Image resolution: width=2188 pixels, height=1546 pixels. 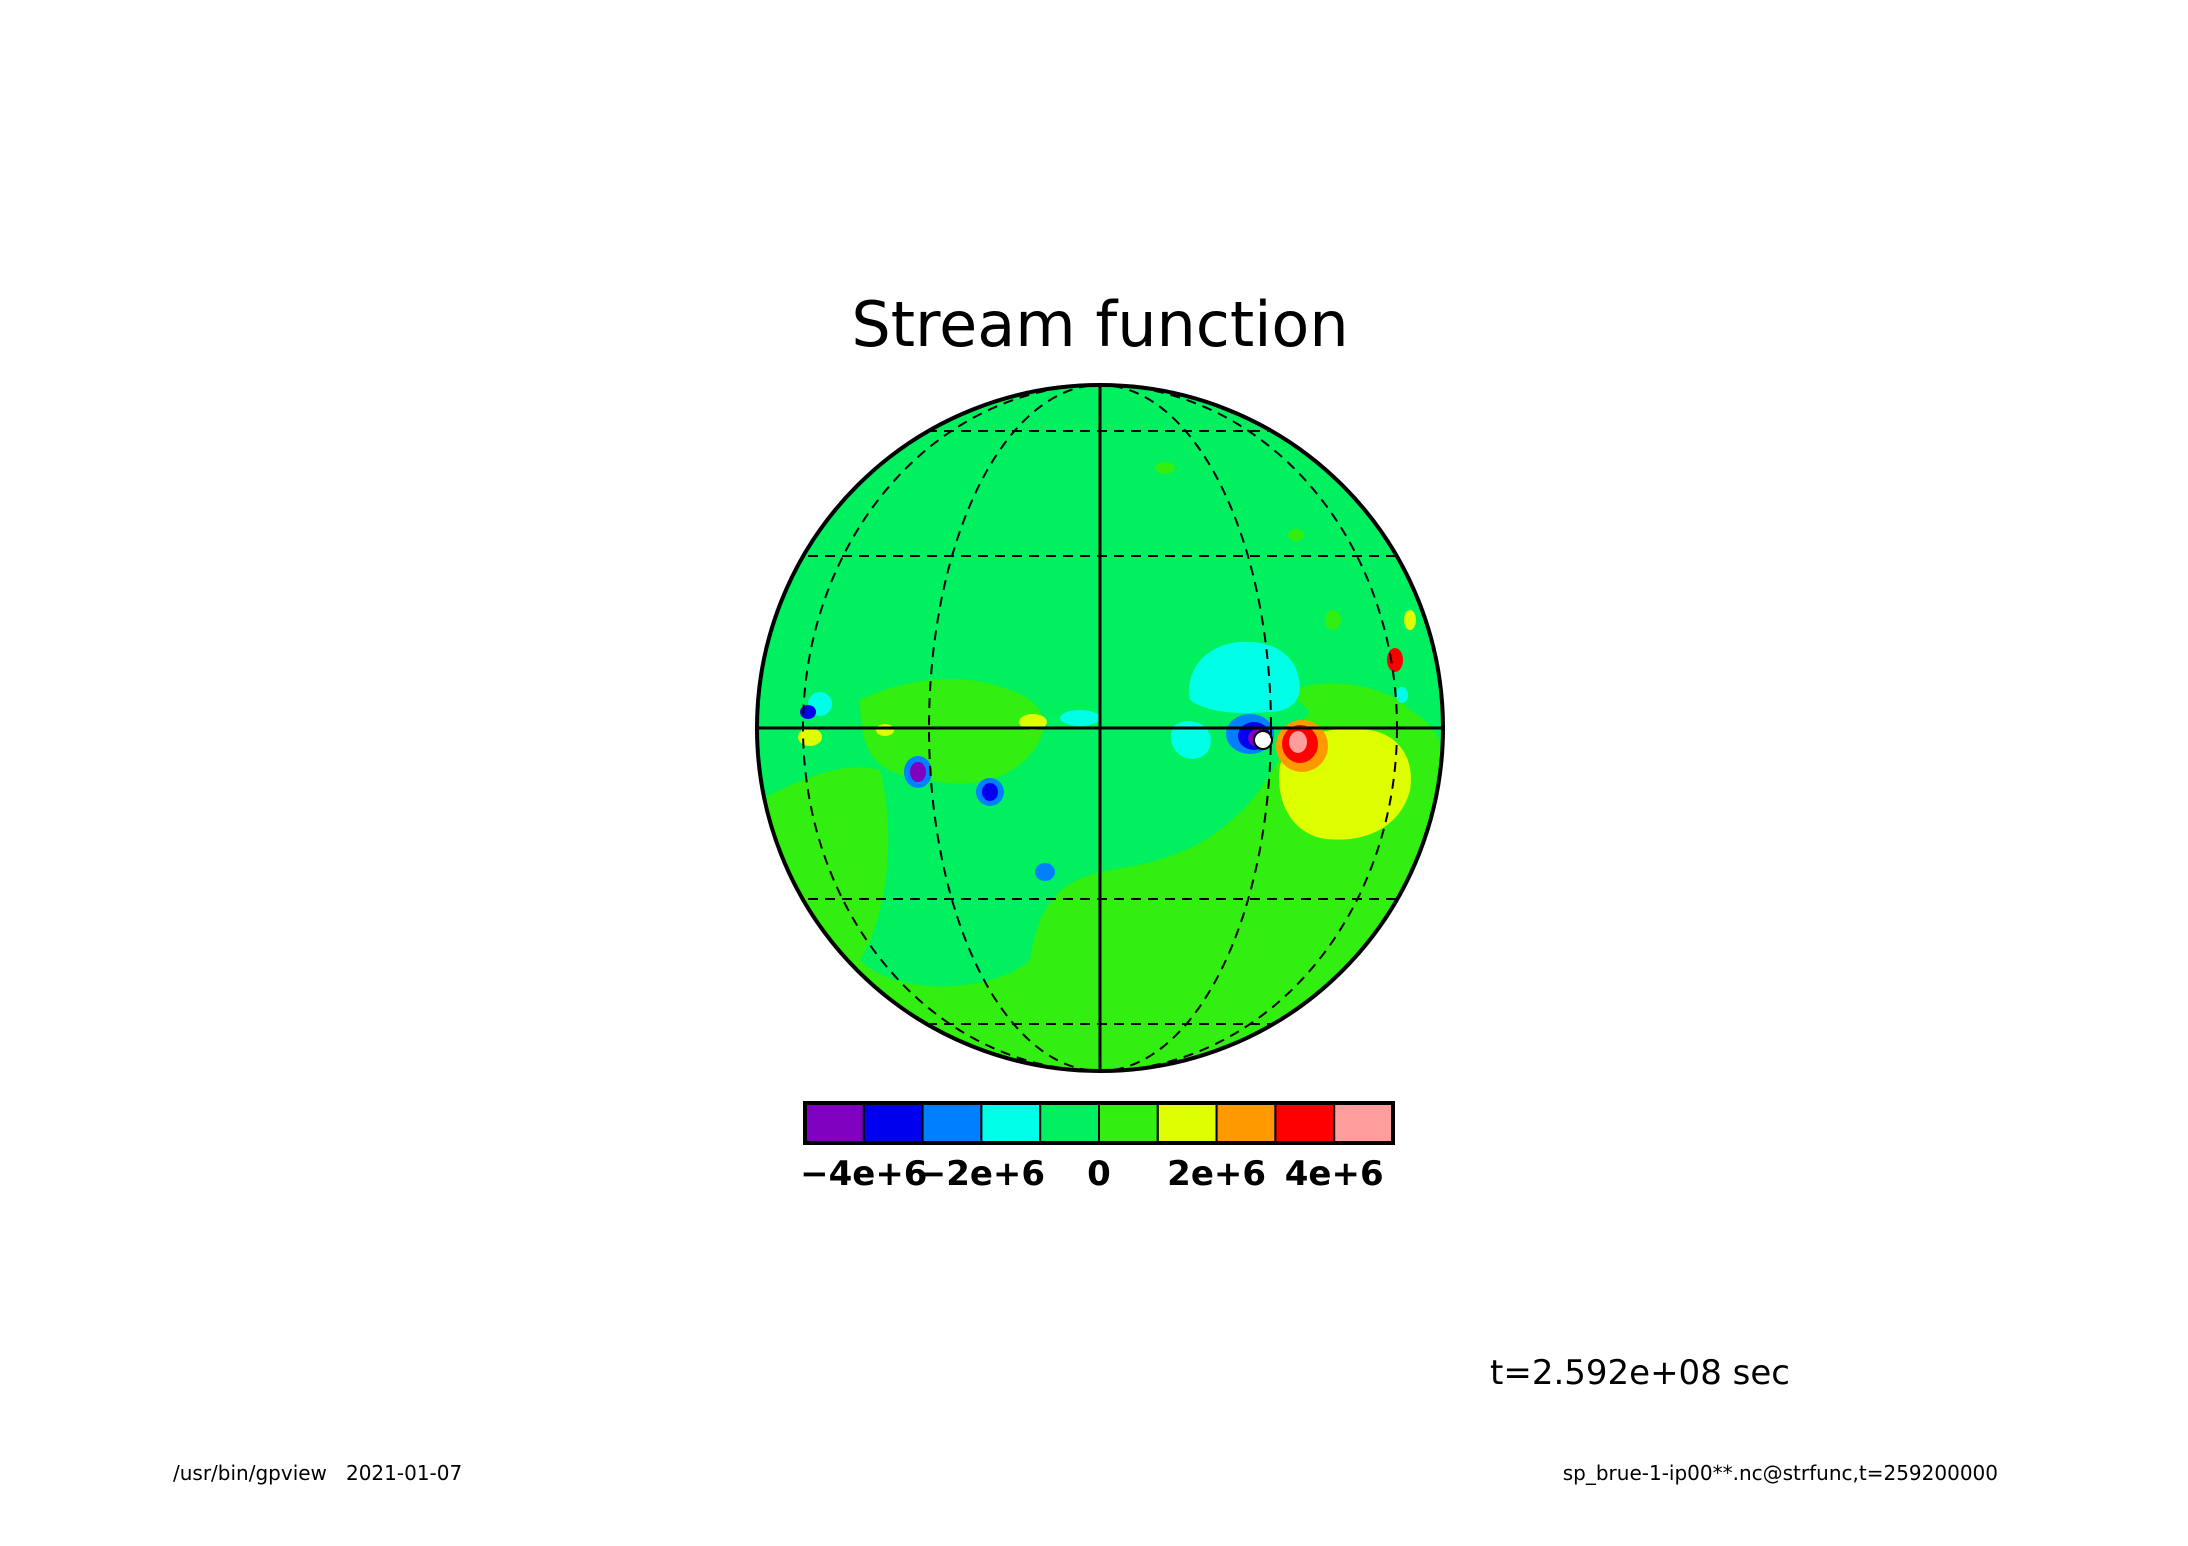 I want to click on chart-title: Stream function, so click(x=1099, y=324).